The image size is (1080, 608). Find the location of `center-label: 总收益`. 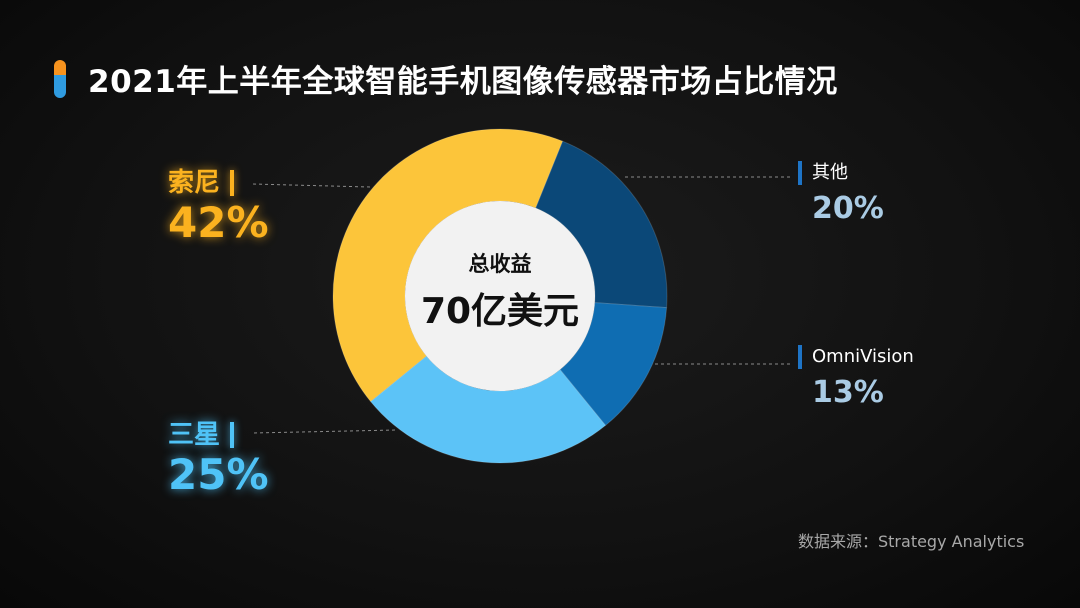

center-label: 总收益 is located at coordinates (500, 264).